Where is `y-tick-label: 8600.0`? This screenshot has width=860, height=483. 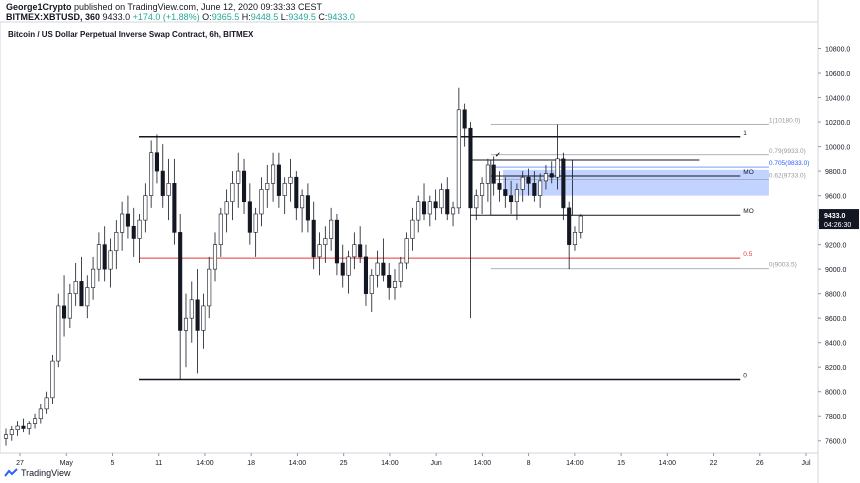
y-tick-label: 8600.0 is located at coordinates (836, 319).